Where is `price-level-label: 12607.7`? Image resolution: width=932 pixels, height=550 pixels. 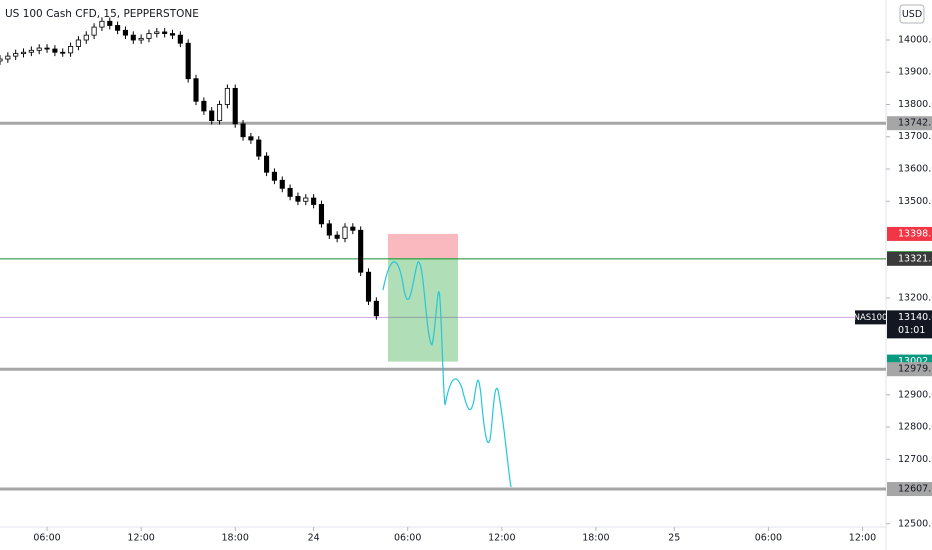
price-level-label: 12607.7 is located at coordinates (915, 489).